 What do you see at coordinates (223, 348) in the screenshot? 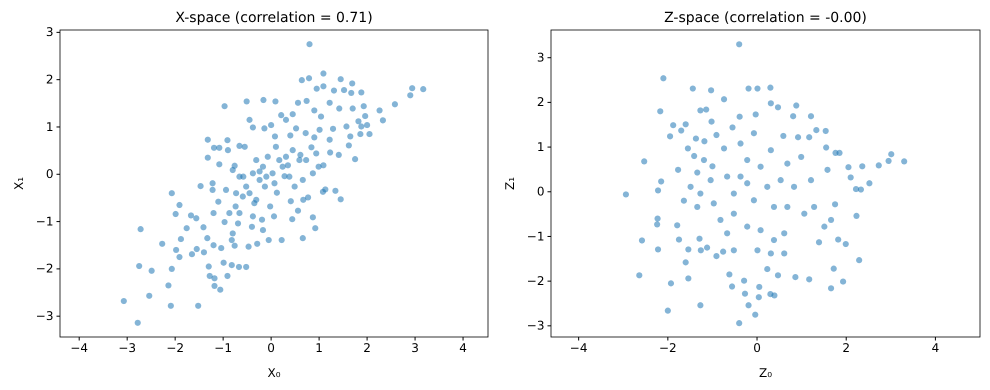
I see `x-tick-label: −1` at bounding box center [223, 348].